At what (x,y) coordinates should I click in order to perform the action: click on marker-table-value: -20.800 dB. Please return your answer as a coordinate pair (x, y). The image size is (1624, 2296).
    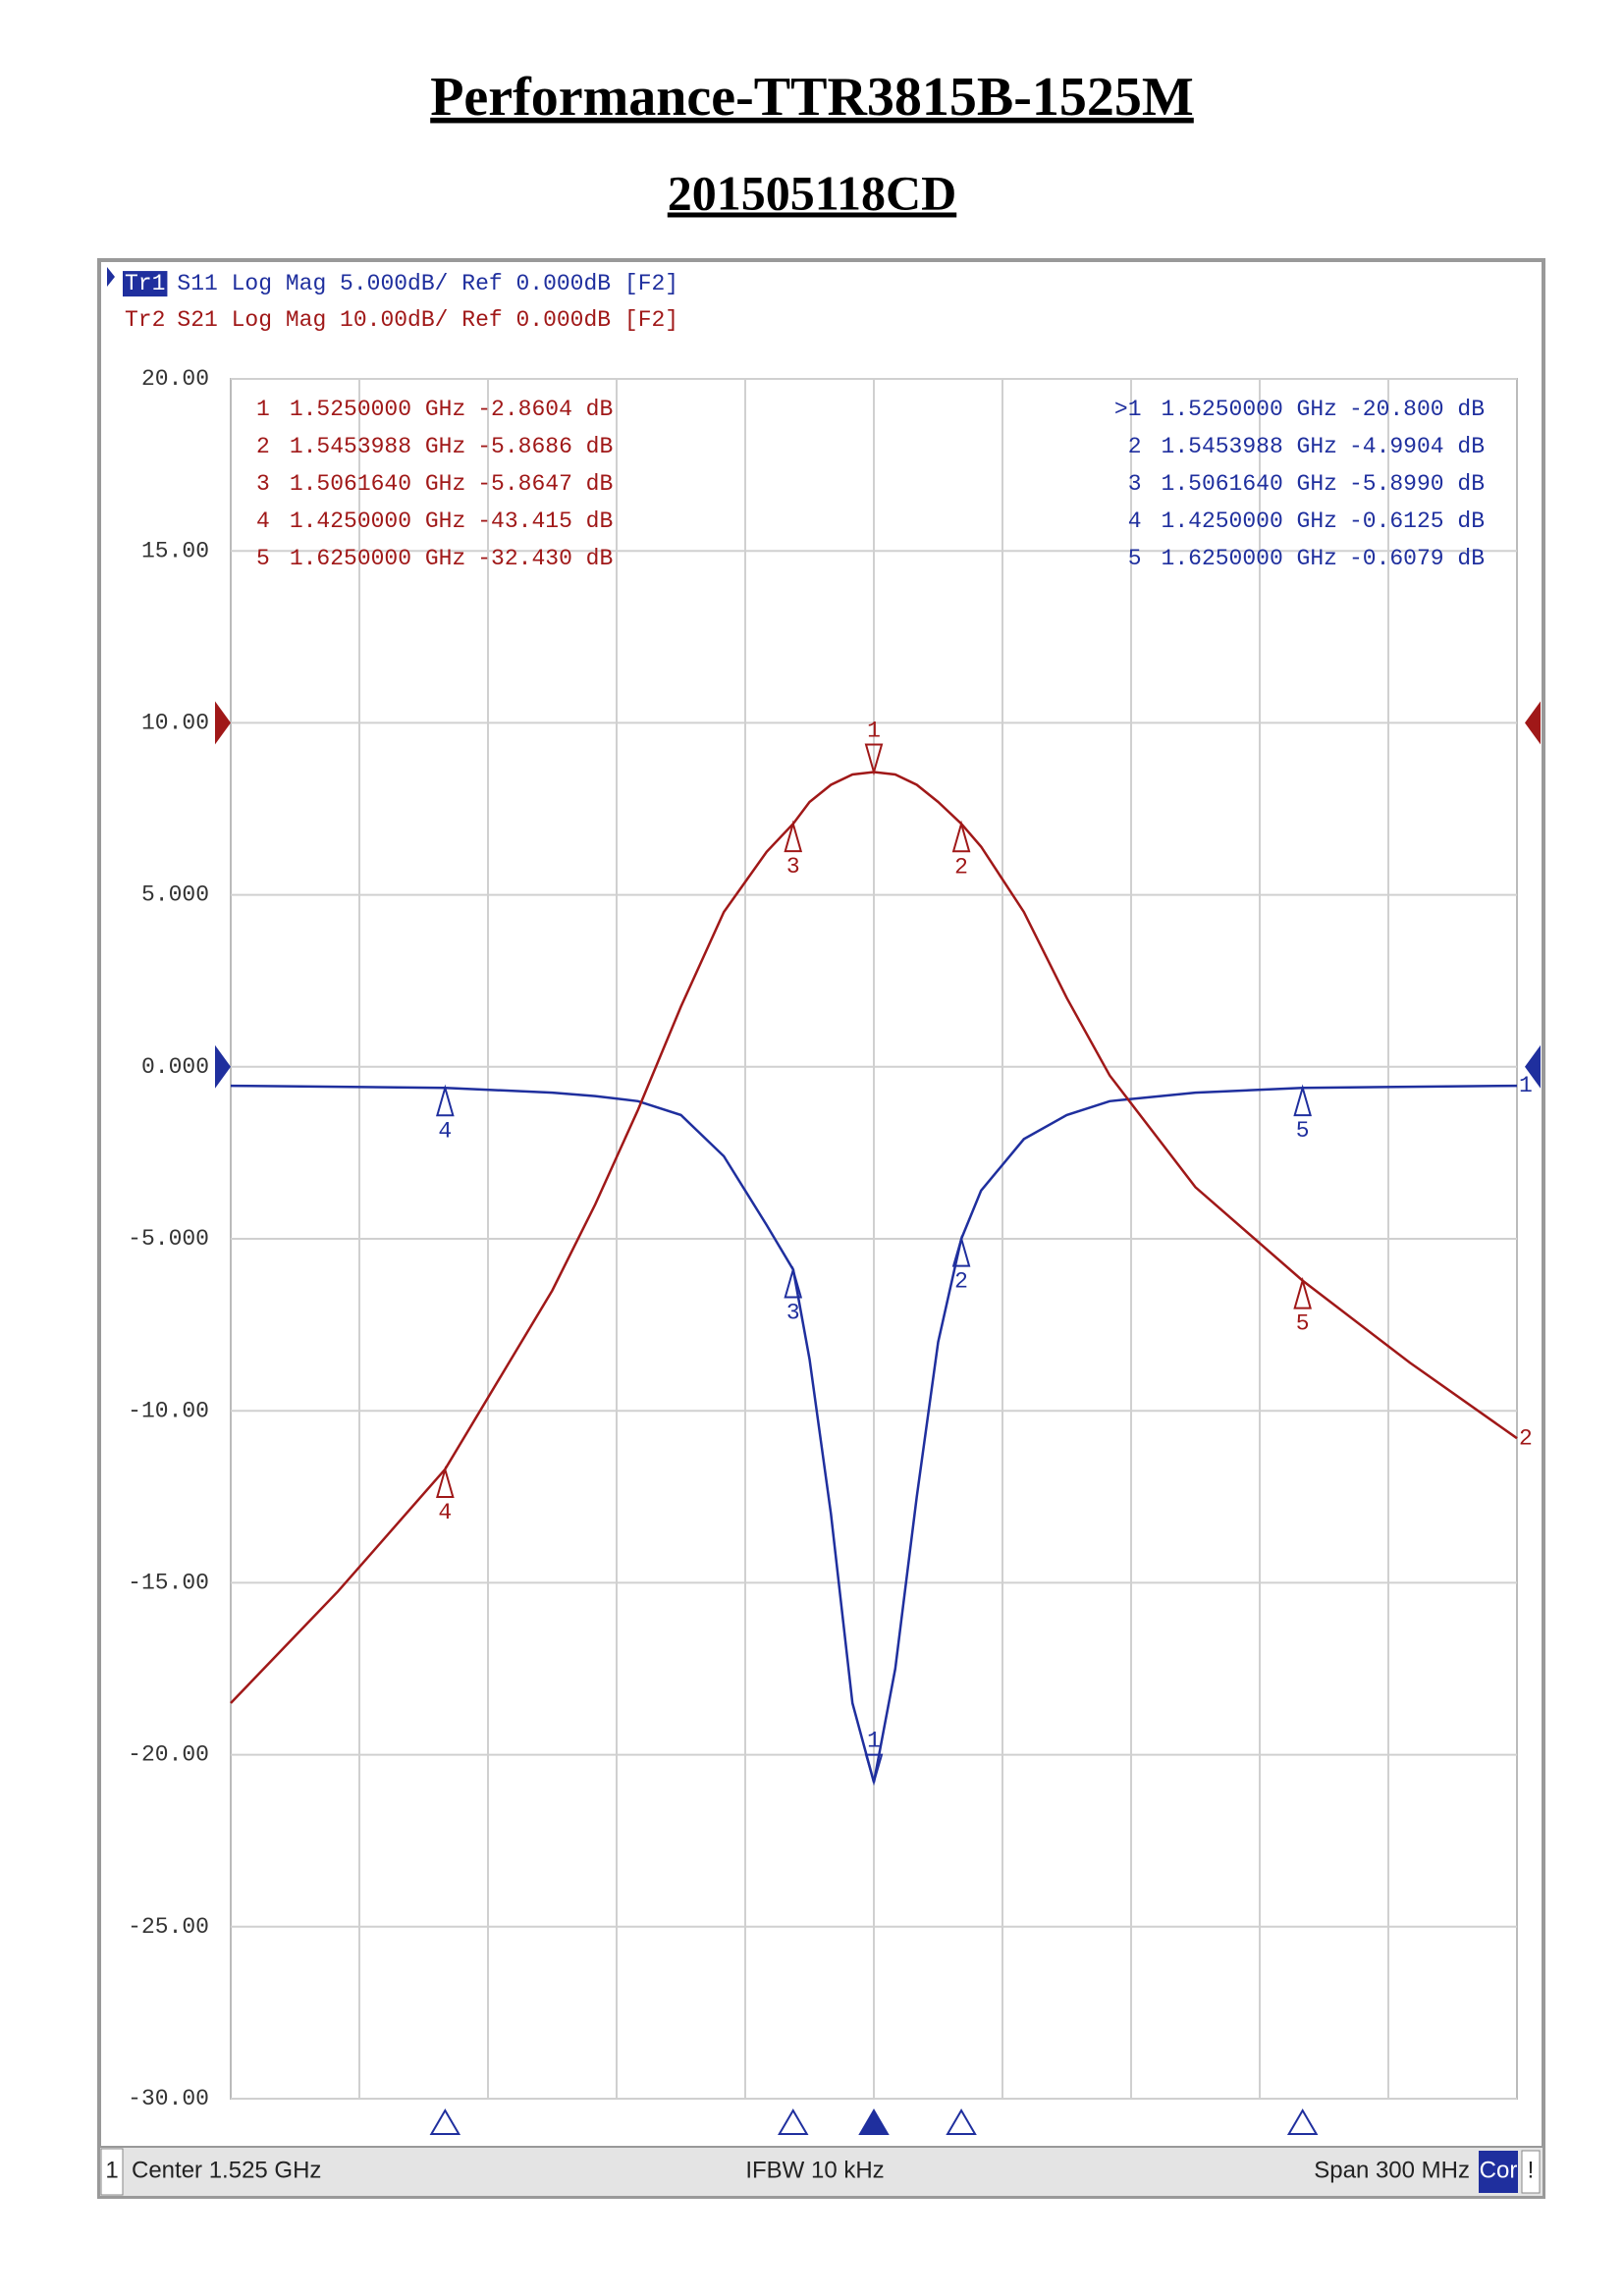
    Looking at the image, I should click on (1417, 409).